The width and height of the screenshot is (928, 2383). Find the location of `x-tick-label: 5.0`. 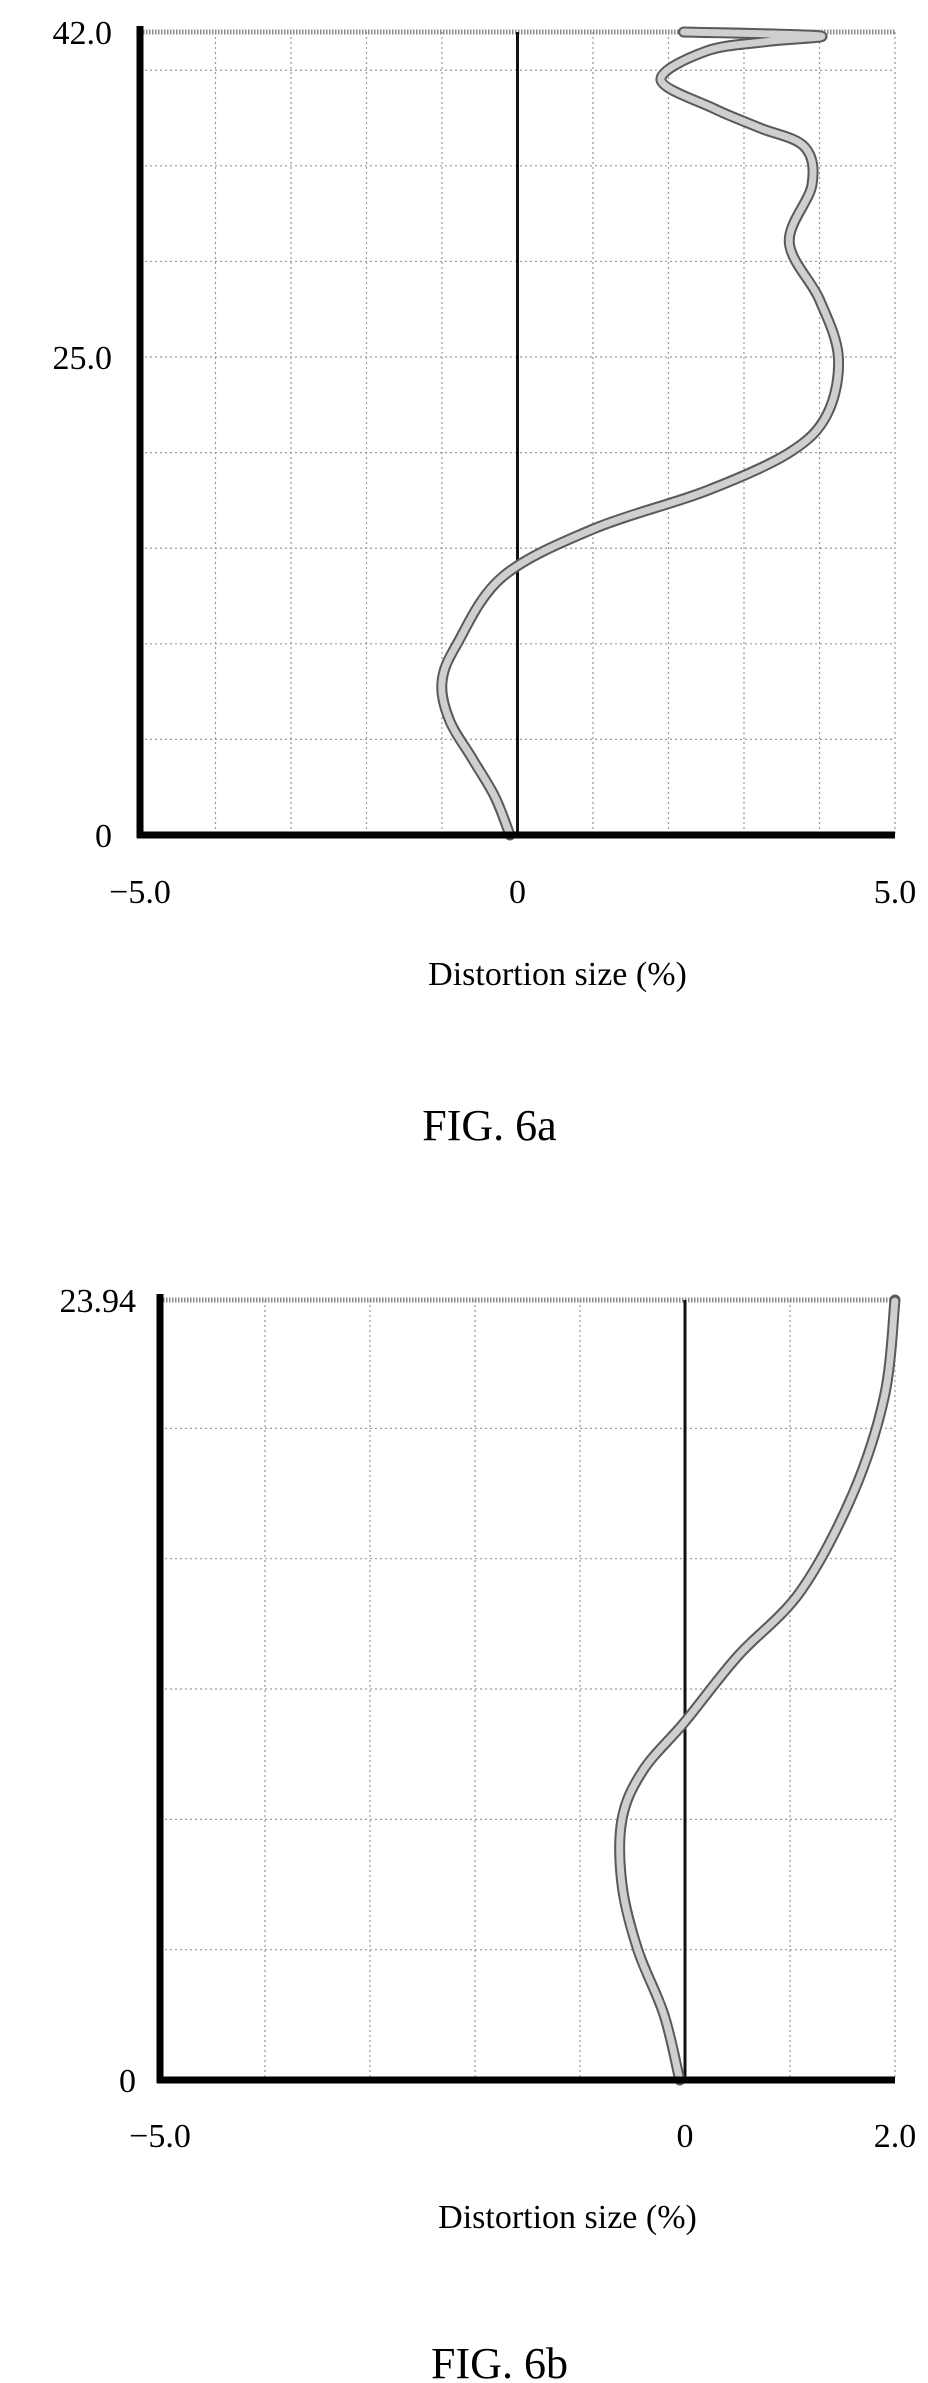

x-tick-label: 5.0 is located at coordinates (895, 892).